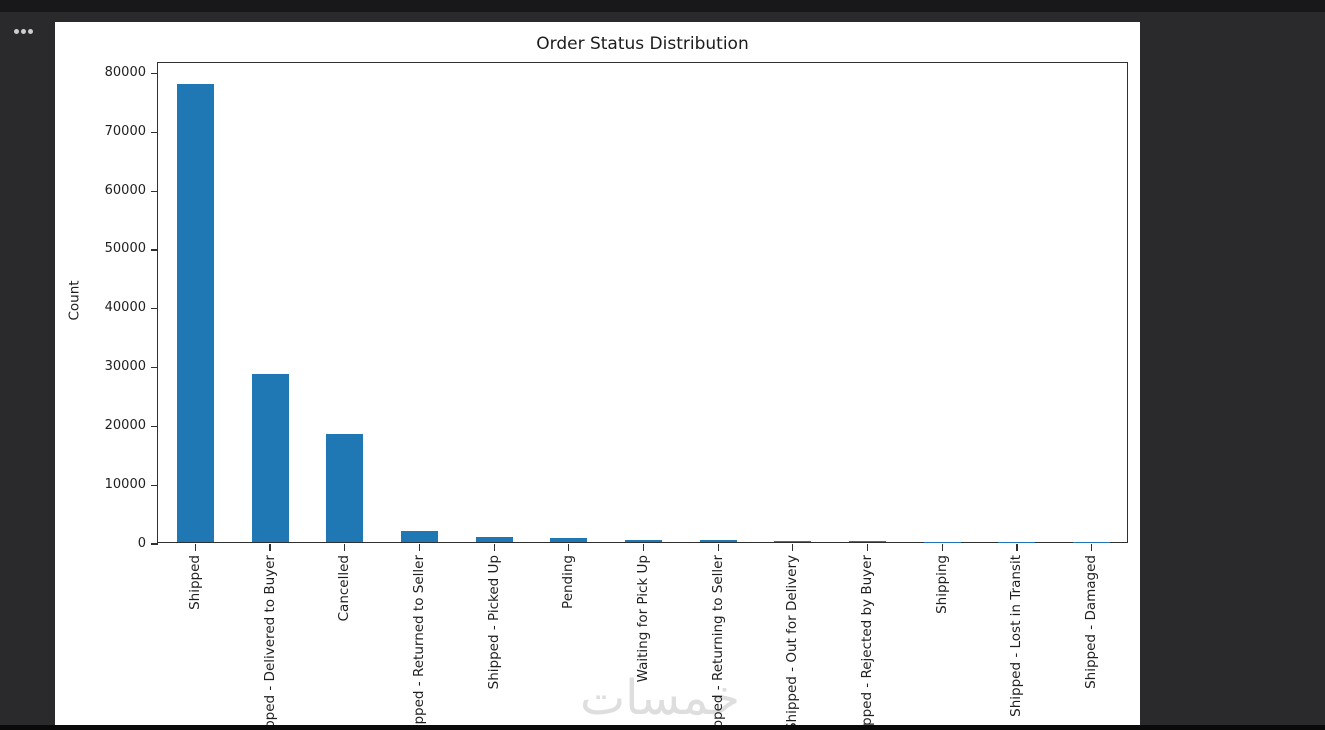 Image resolution: width=1325 pixels, height=730 pixels. What do you see at coordinates (493, 622) in the screenshot?
I see `x-tick-label: Shipped - Picked Up` at bounding box center [493, 622].